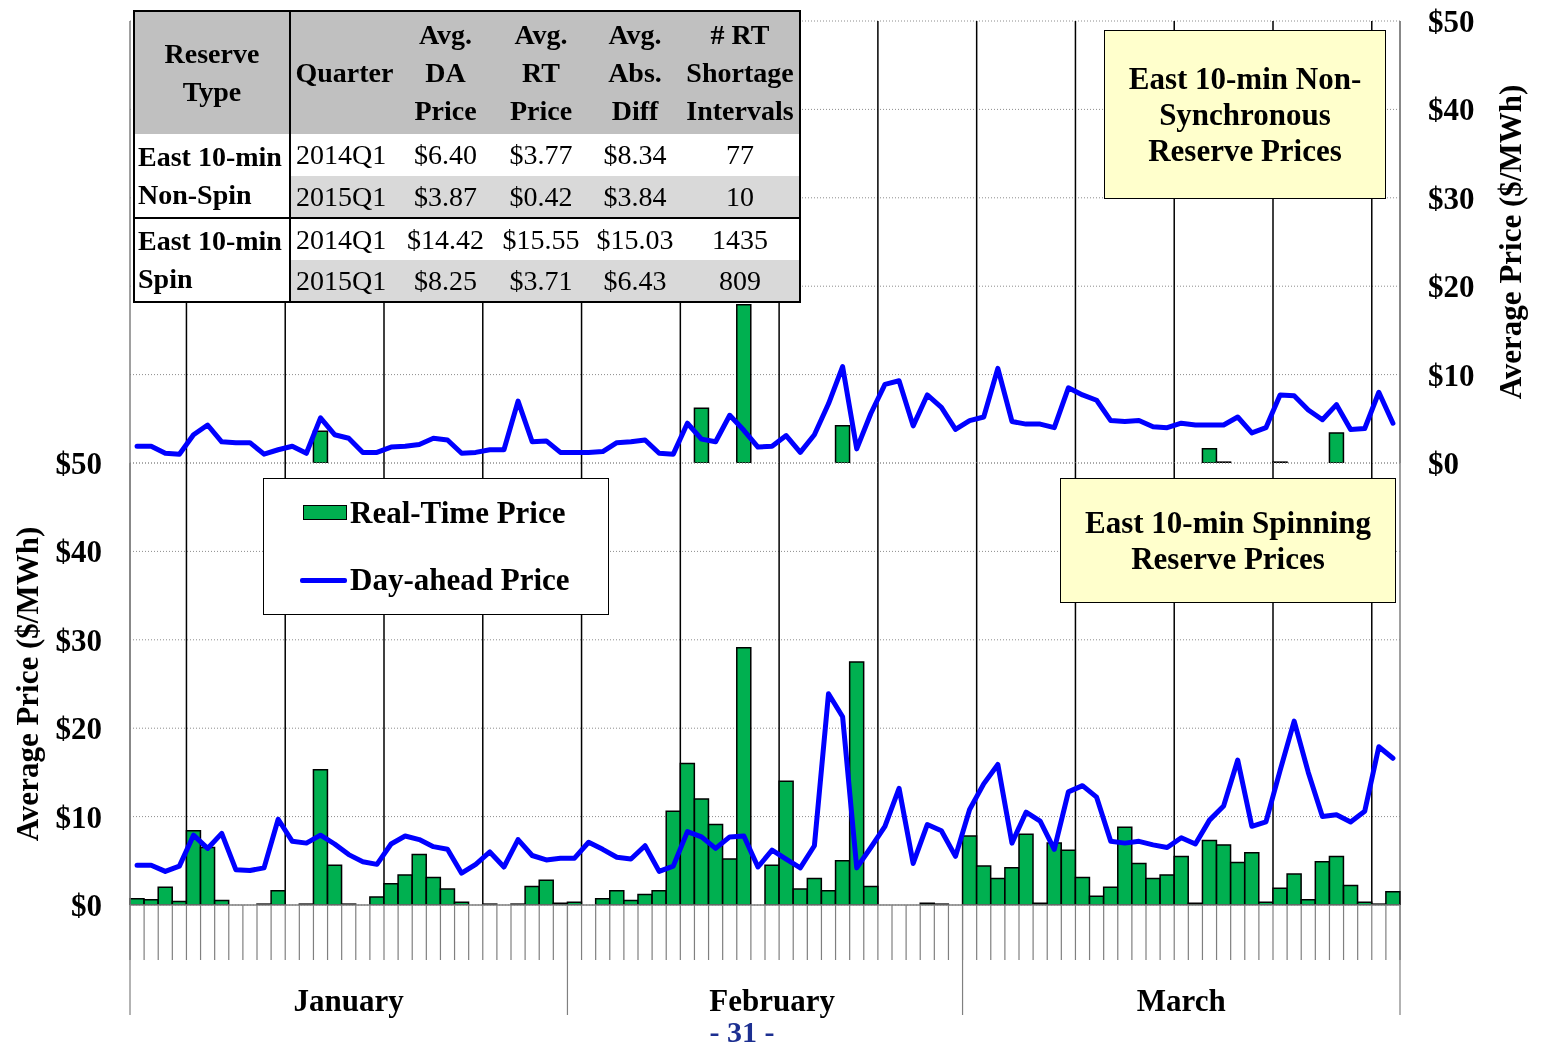 This screenshot has width=1545, height=1047. I want to click on text: $14.42, so click(445, 239).